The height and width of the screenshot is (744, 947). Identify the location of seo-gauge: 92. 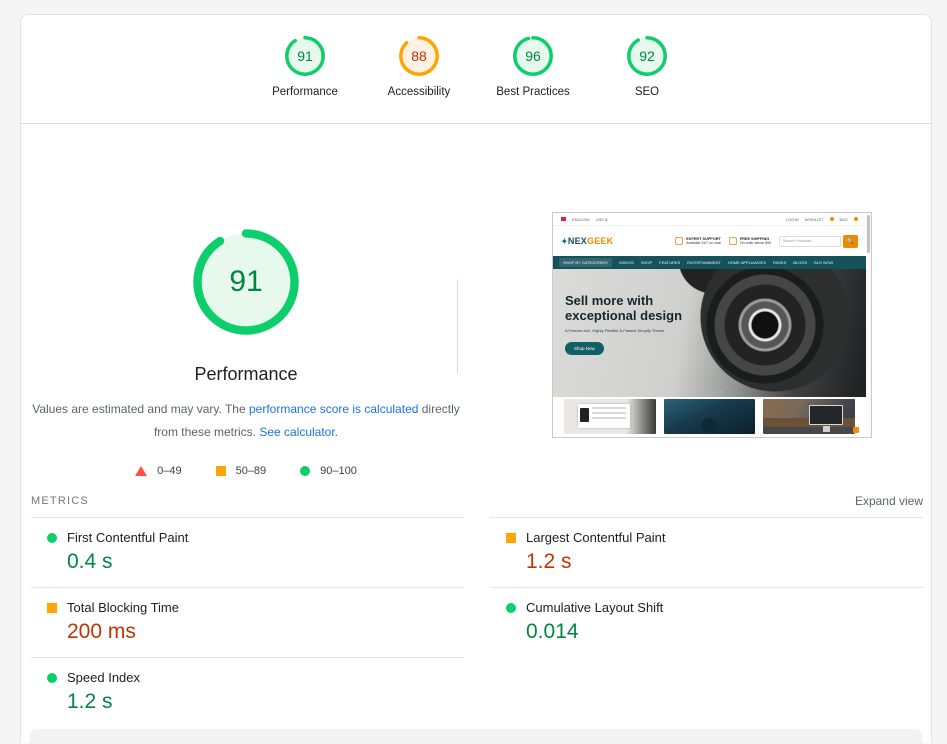
(647, 56).